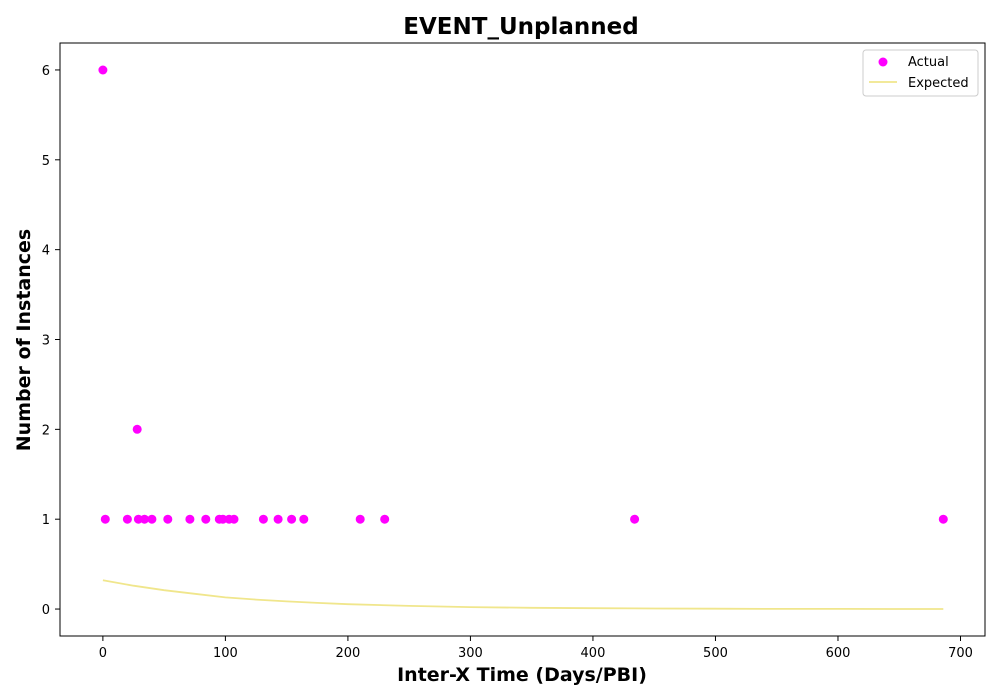 The height and width of the screenshot is (700, 1000). What do you see at coordinates (593, 653) in the screenshot?
I see `x-tick-label: 400` at bounding box center [593, 653].